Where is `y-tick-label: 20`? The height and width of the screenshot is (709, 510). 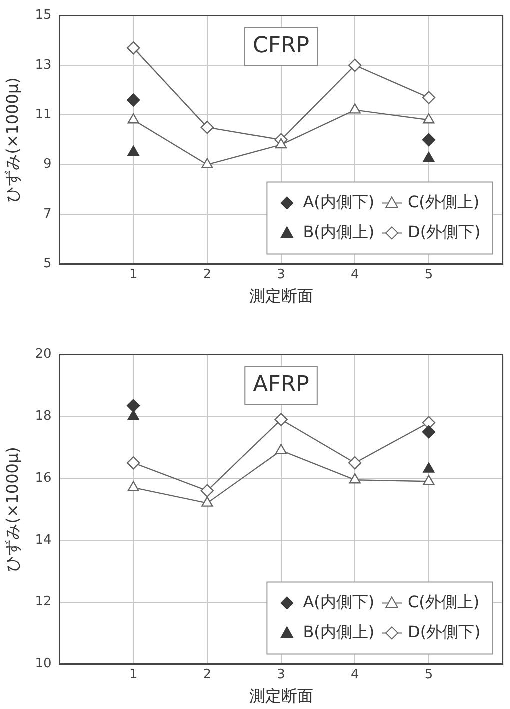 y-tick-label: 20 is located at coordinates (43, 354).